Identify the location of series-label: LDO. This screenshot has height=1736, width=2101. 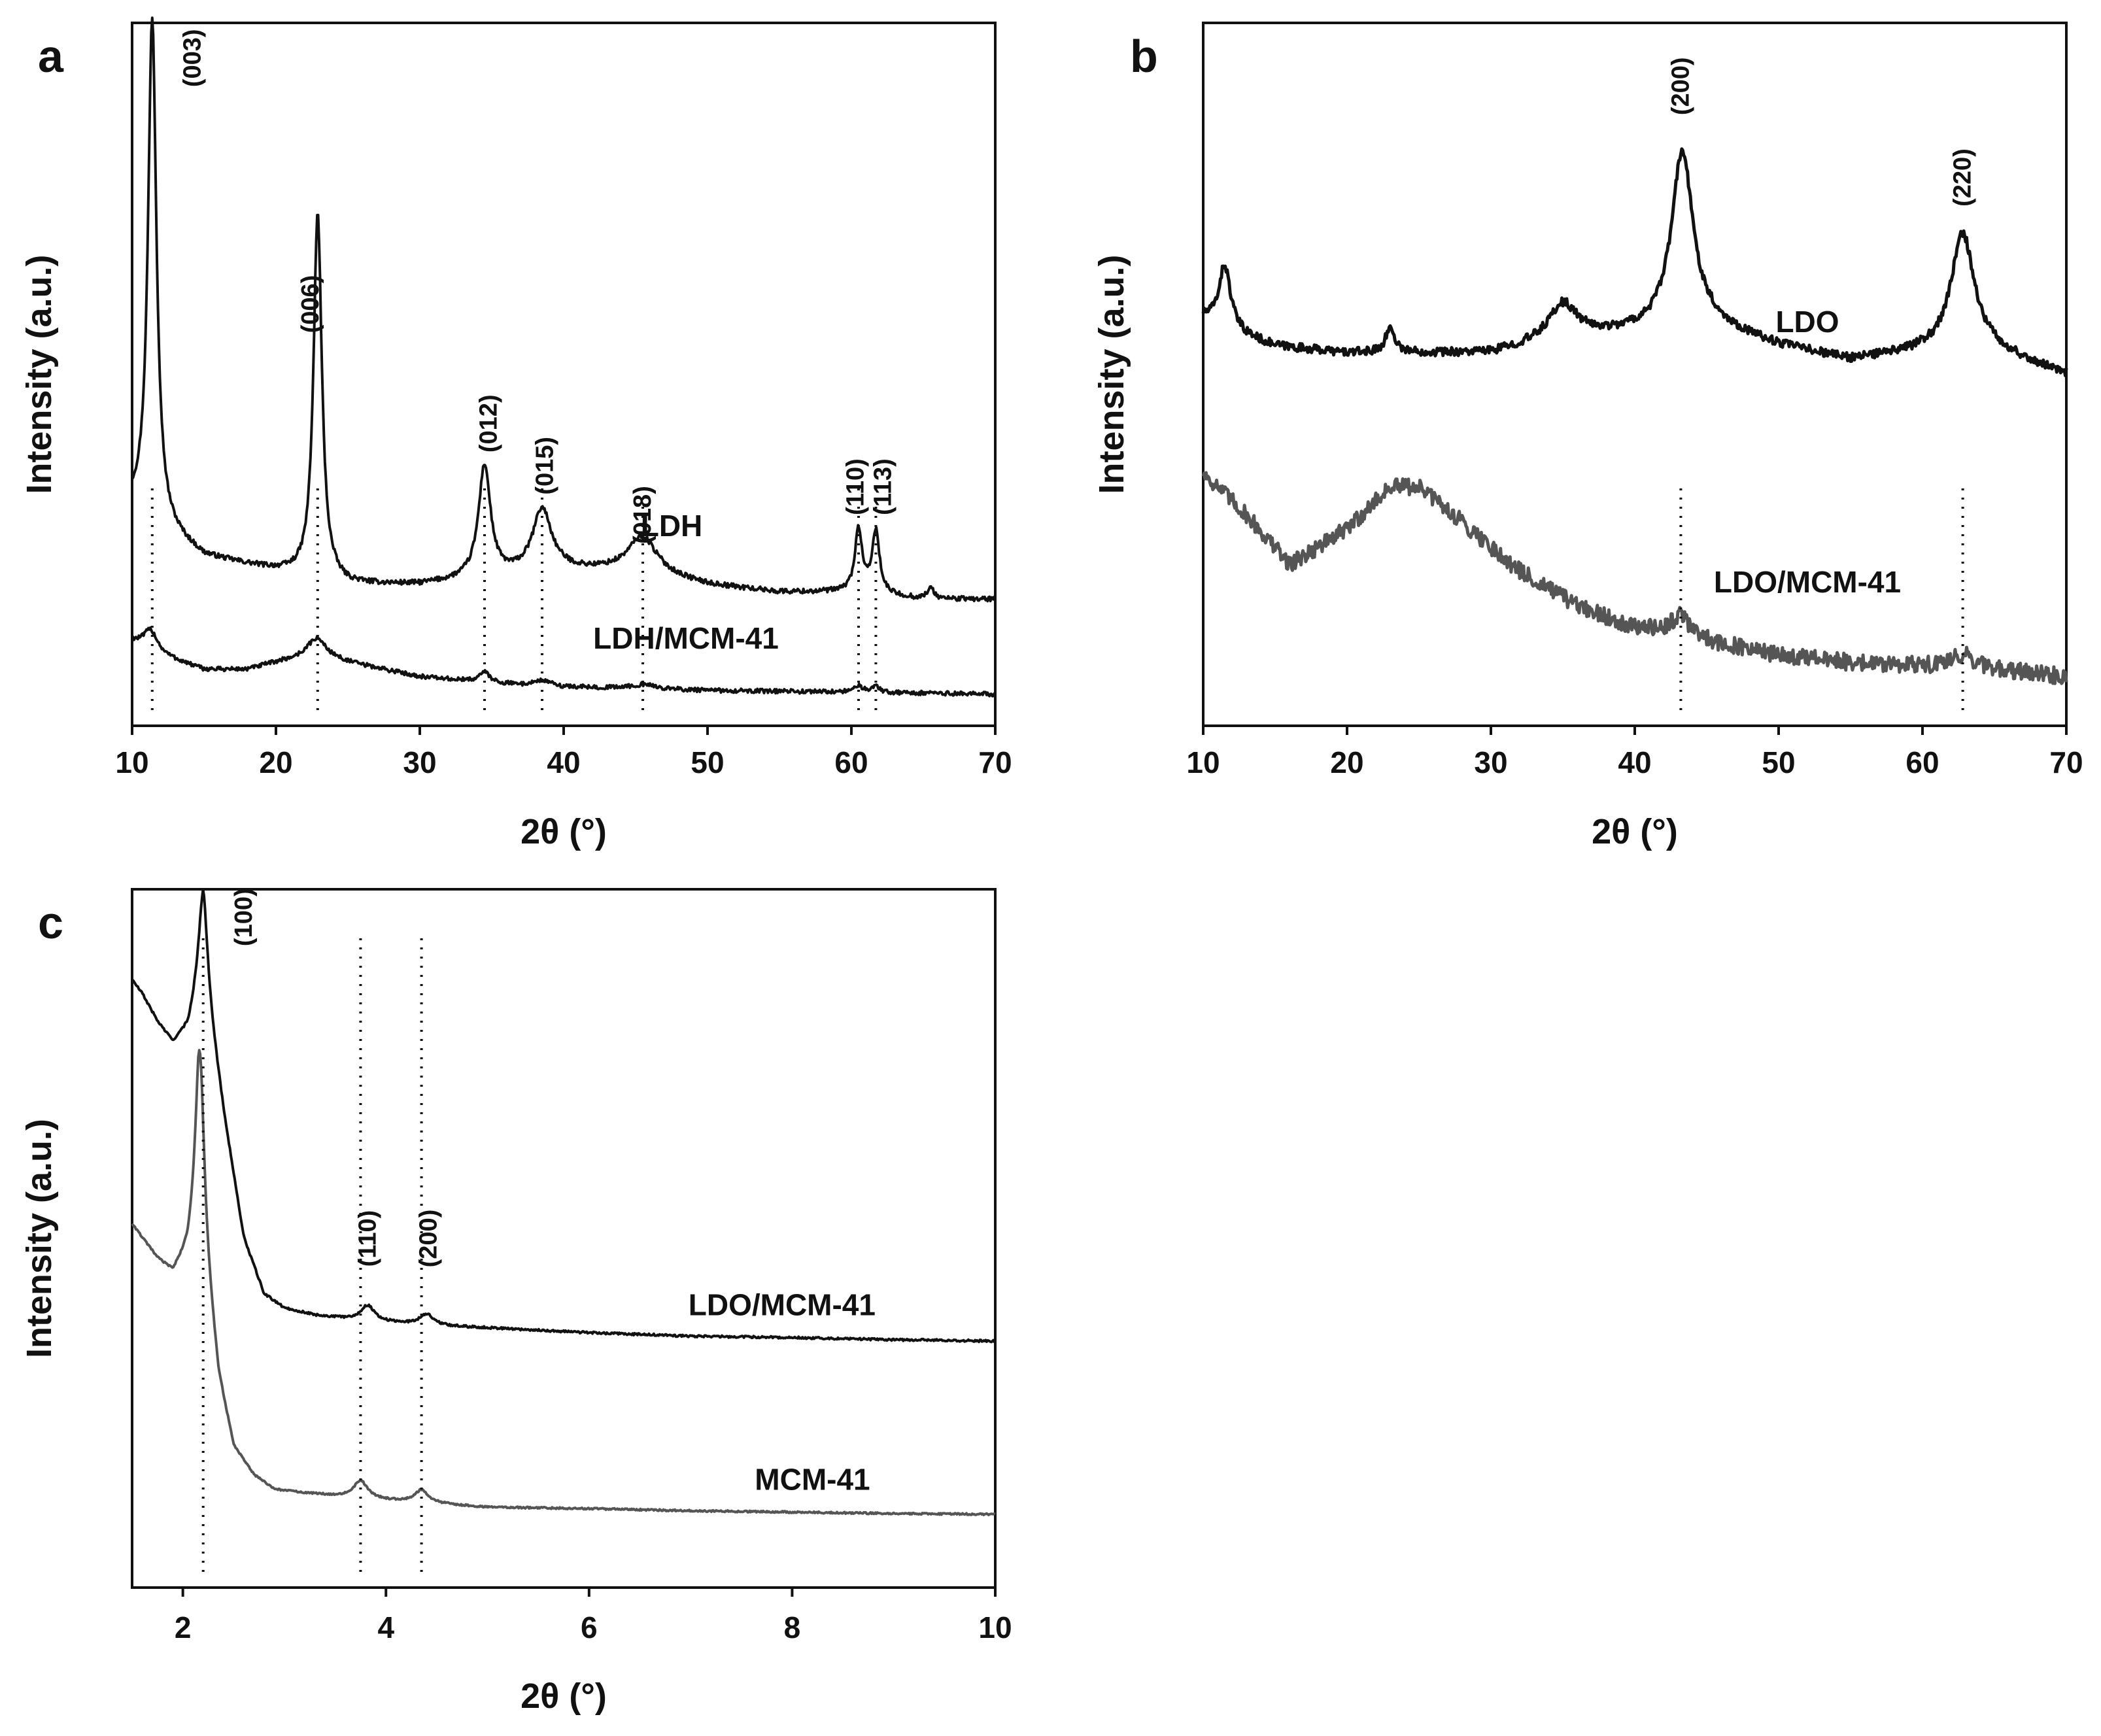
(1807, 322).